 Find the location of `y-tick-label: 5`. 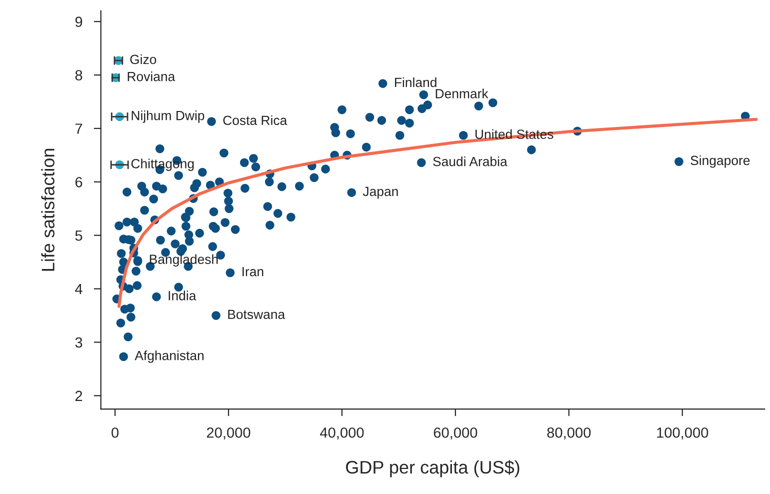

y-tick-label: 5 is located at coordinates (78, 235).